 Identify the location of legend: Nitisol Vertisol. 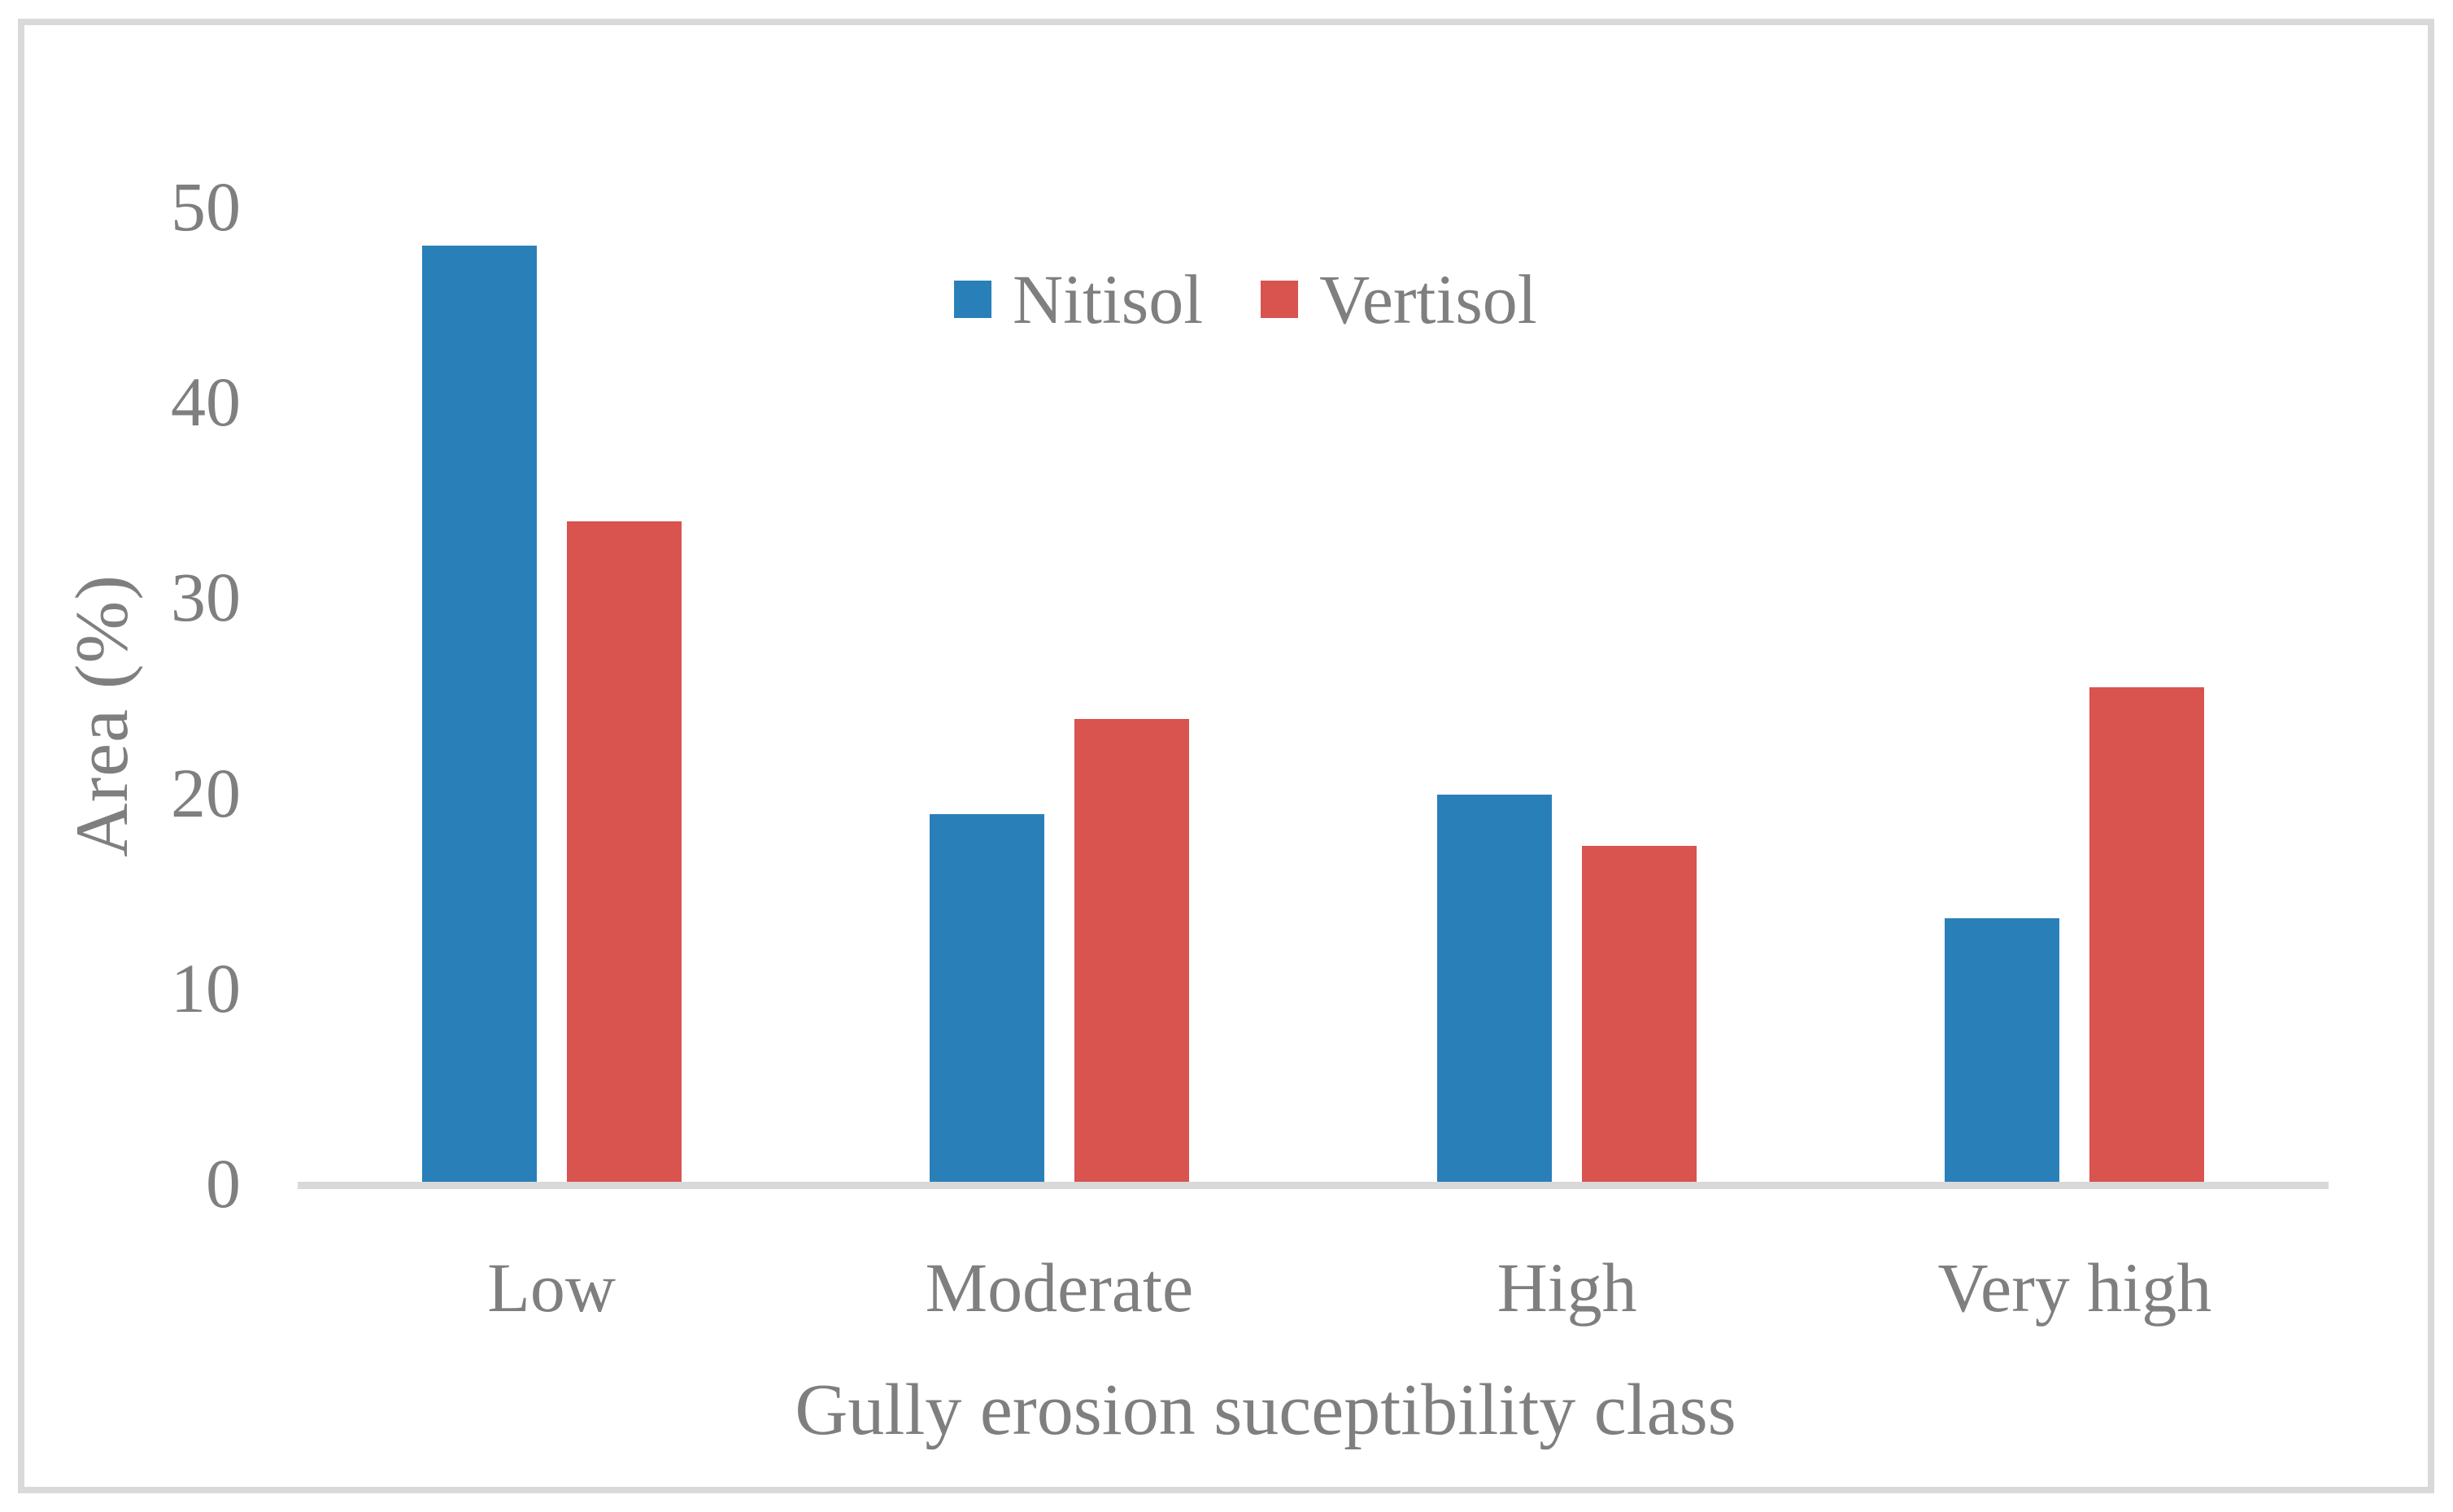
(1245, 299).